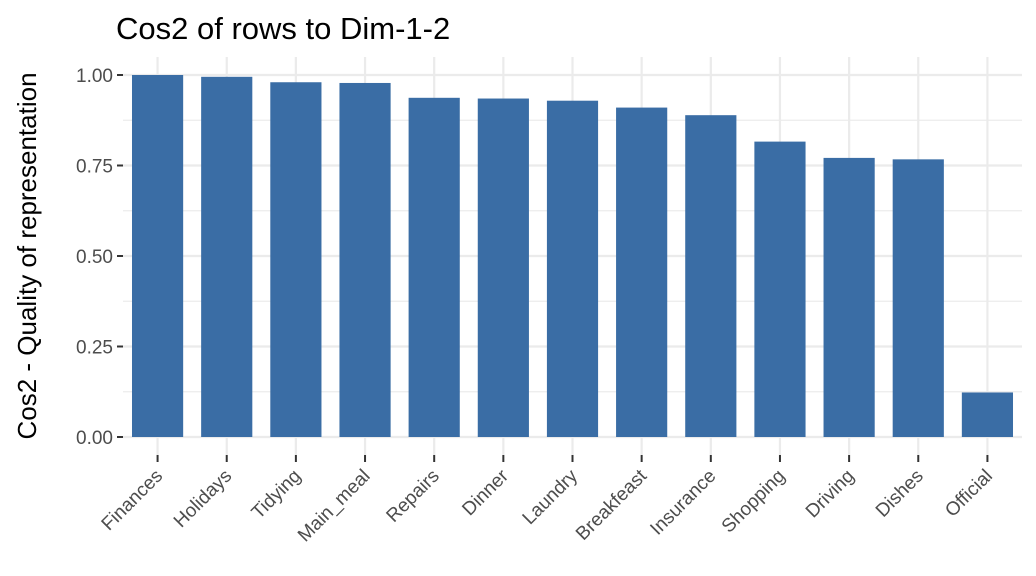 This screenshot has width=1036, height=576. Describe the element at coordinates (334, 506) in the screenshot. I see `x-tick-label: Main_meal` at that location.